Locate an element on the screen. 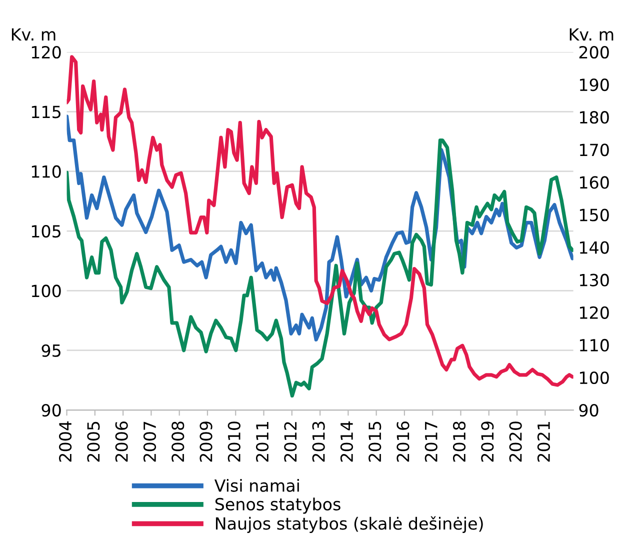 The image size is (630, 536). x-tick-label: 2010 is located at coordinates (234, 442).